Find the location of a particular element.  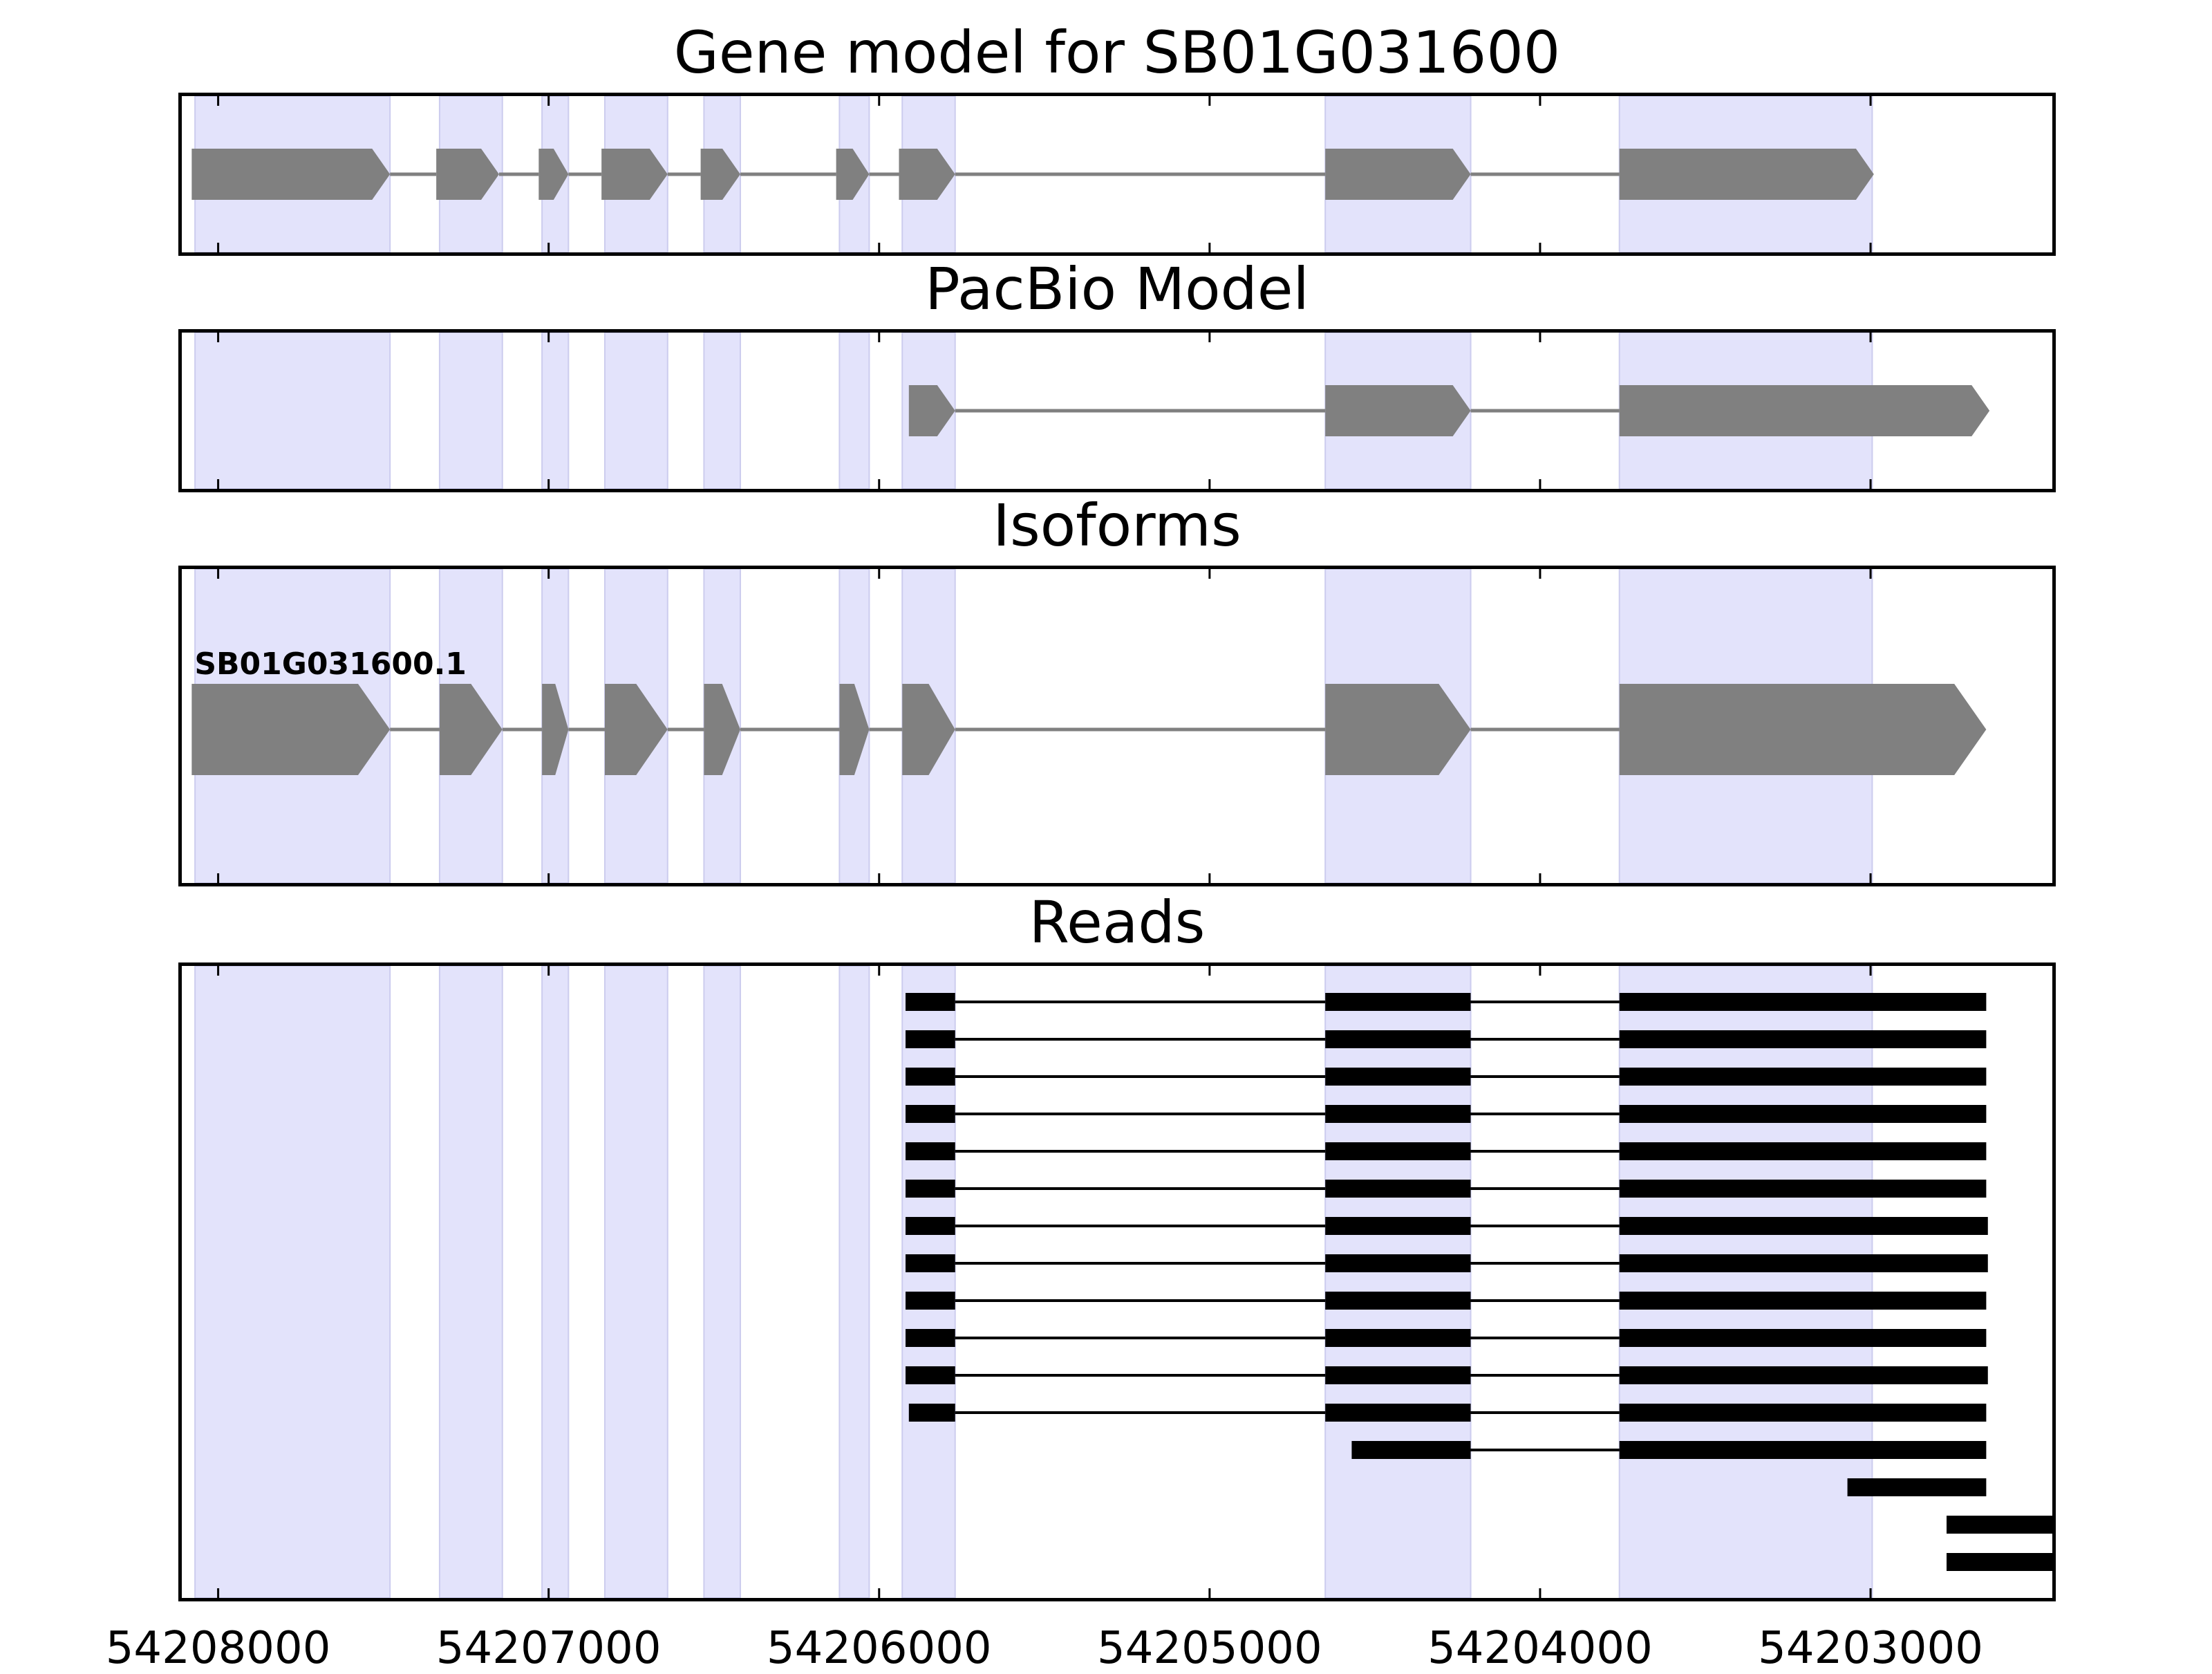

x-tick-label: 54204000 is located at coordinates (1540, 1648).